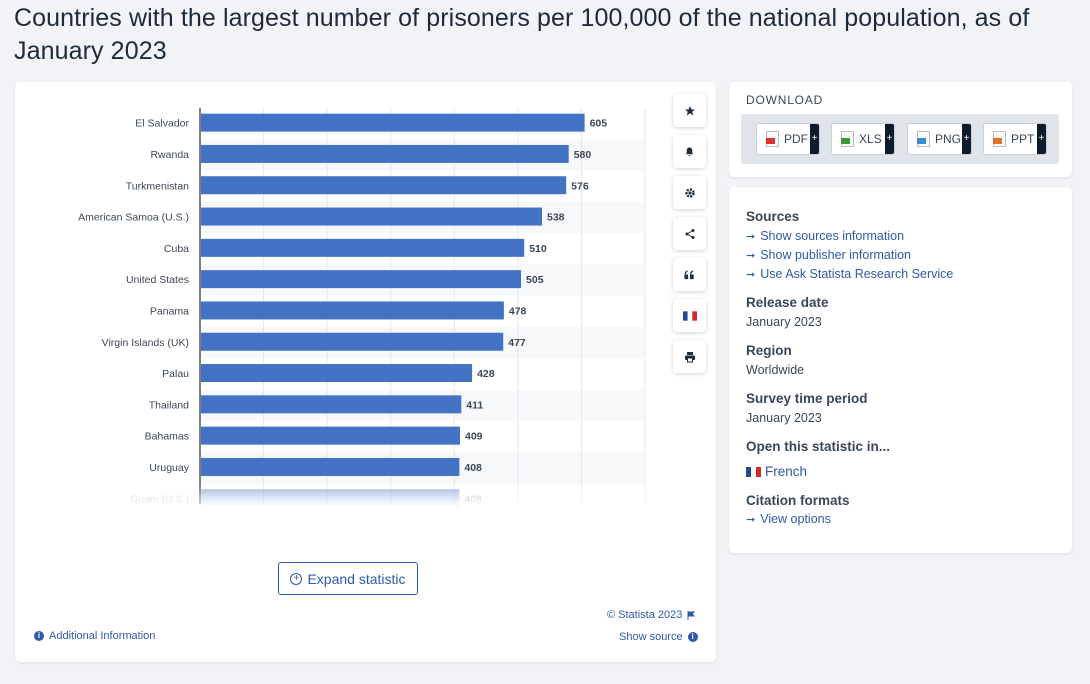  I want to click on download-png-button: PNG +, so click(939, 139).